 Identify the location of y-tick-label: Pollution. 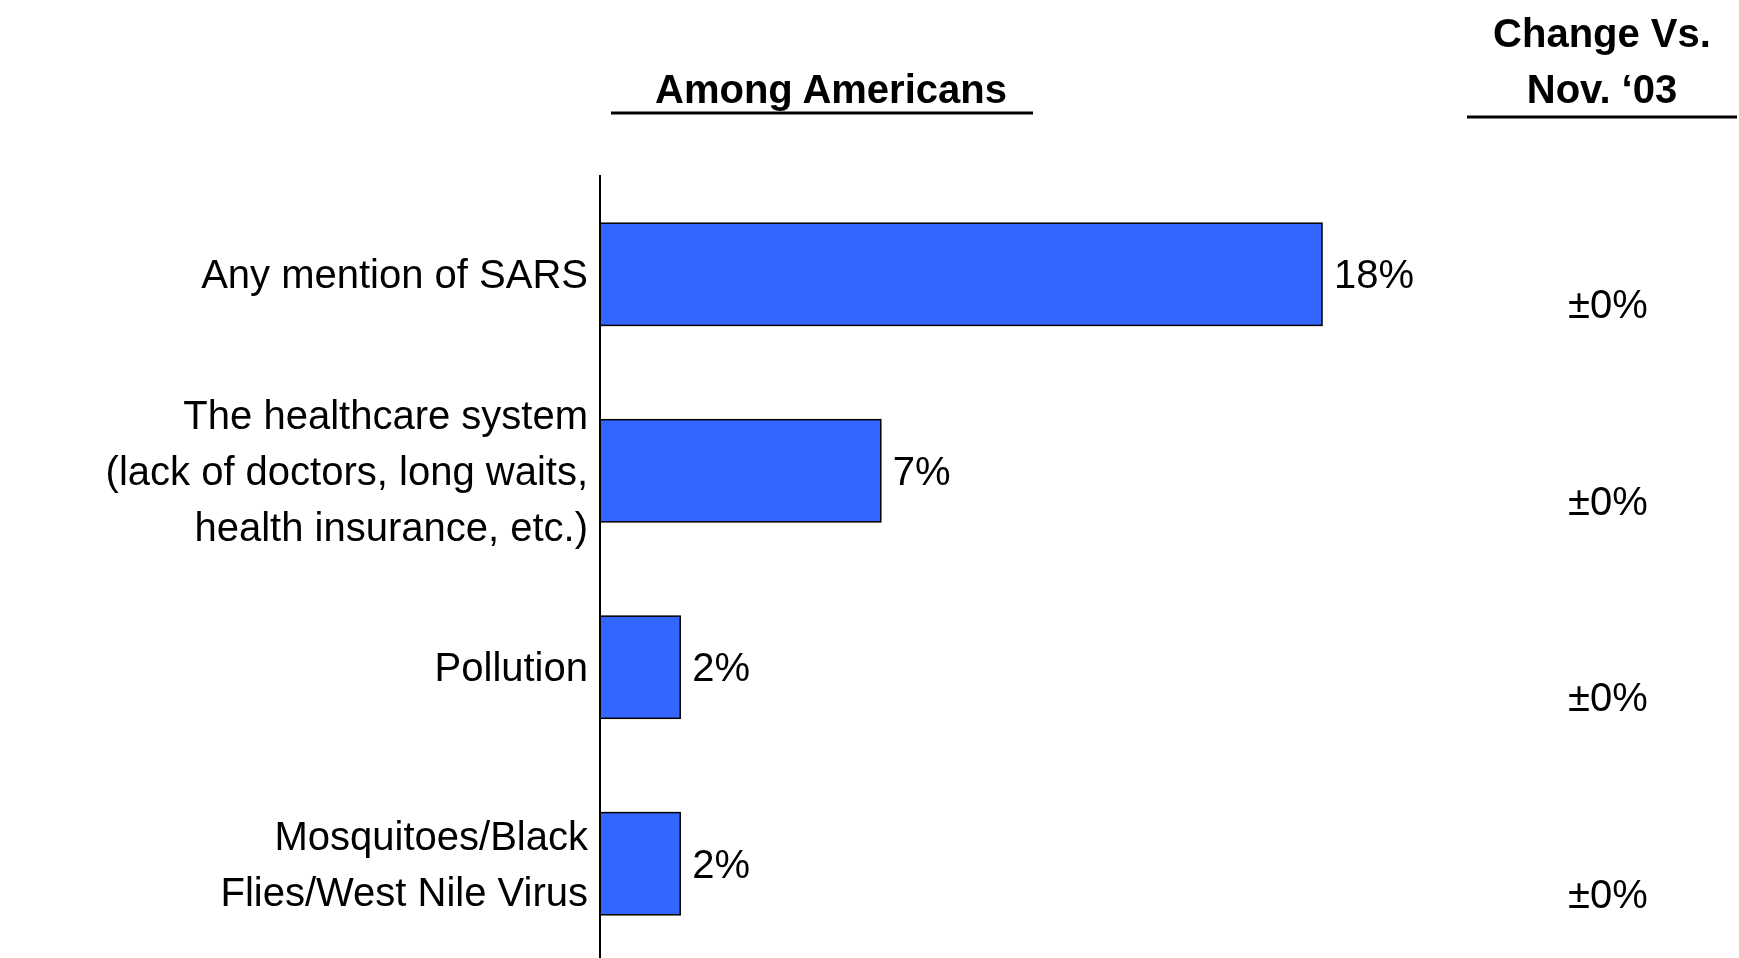
(511, 667).